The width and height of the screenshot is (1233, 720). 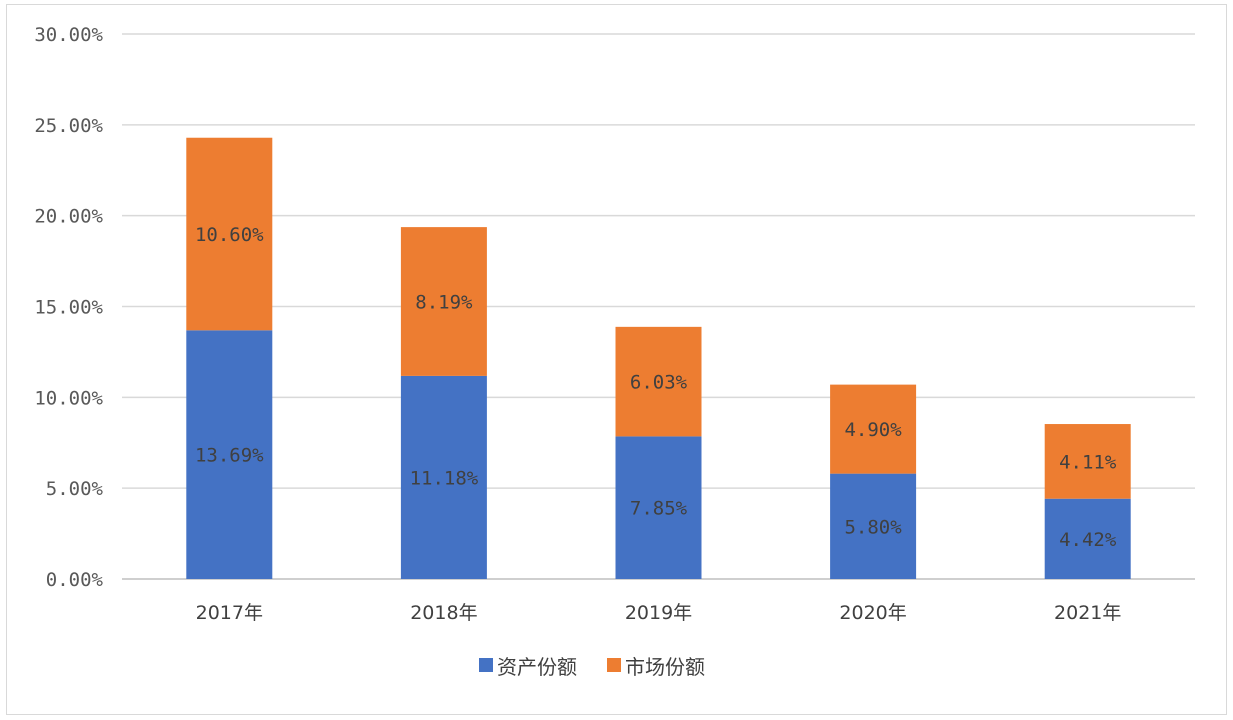 What do you see at coordinates (75, 489) in the screenshot?
I see `y-tick-label: 5.00%` at bounding box center [75, 489].